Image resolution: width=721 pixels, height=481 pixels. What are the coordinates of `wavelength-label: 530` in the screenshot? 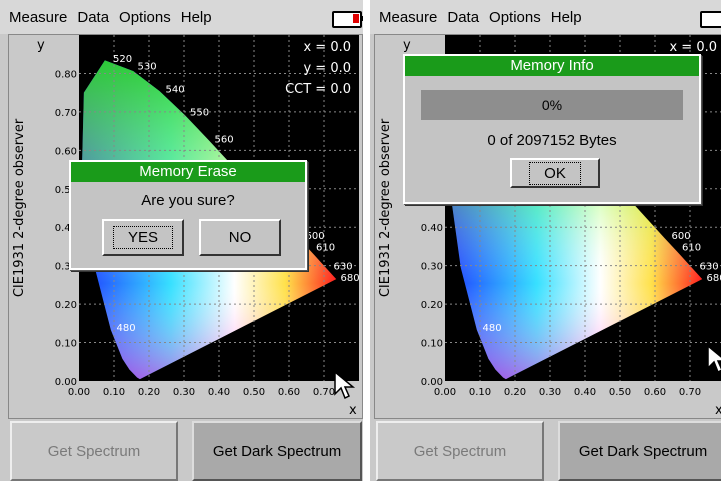 It's located at (147, 67).